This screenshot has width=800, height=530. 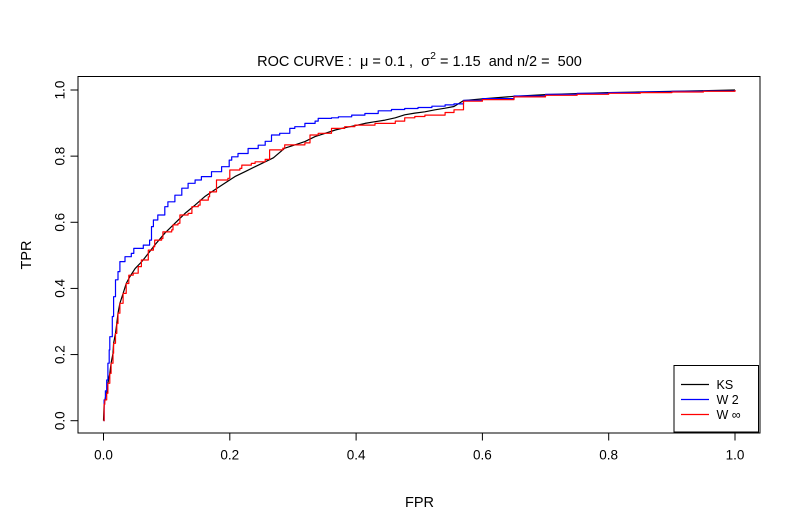 I want to click on y-tick-label: 0.2, so click(x=60, y=354).